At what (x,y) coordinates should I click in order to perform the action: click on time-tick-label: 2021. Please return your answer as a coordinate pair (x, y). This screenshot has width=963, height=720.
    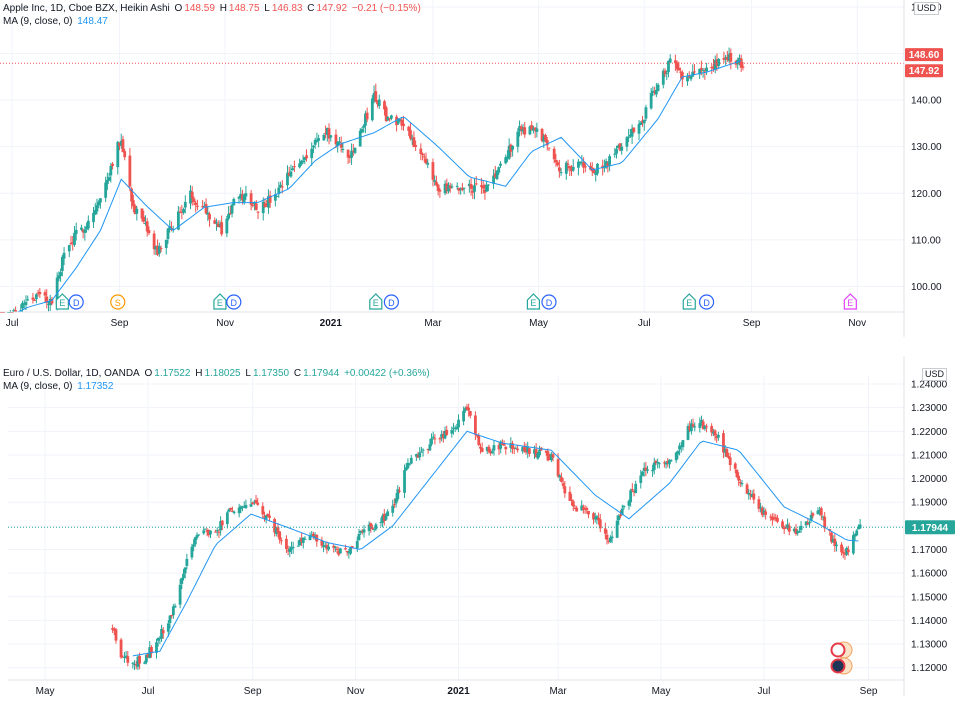
    Looking at the image, I should click on (331, 323).